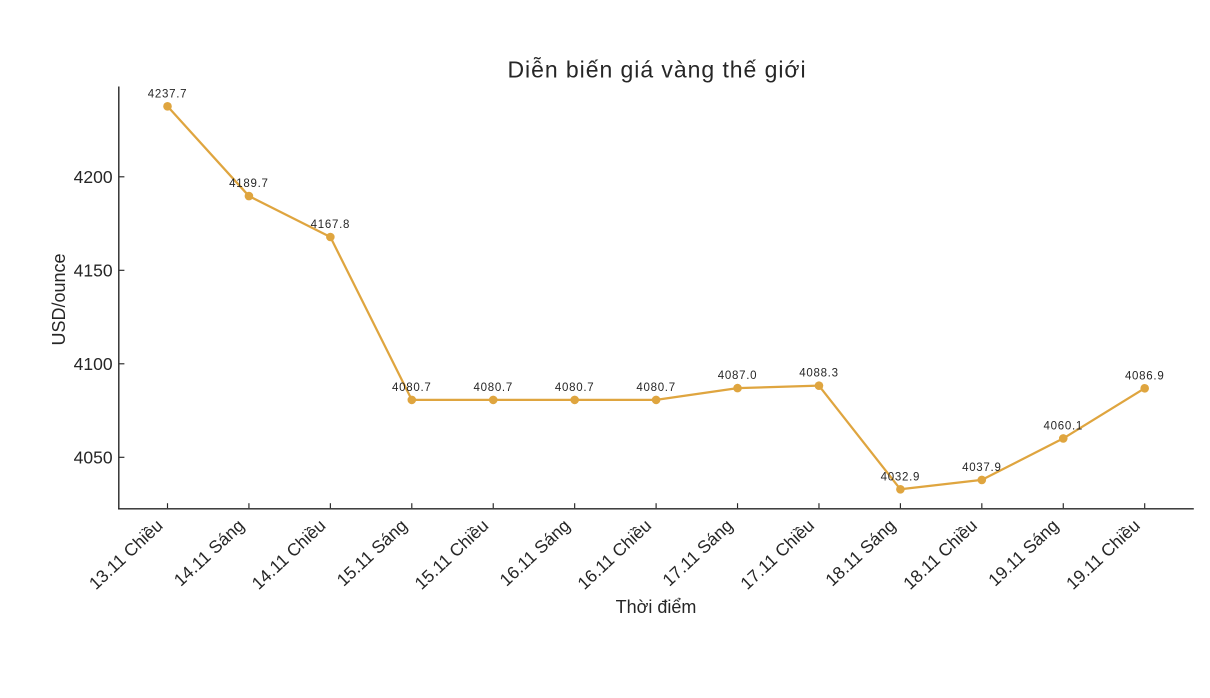 Image resolution: width=1210 pixels, height=698 pixels. Describe the element at coordinates (656, 607) in the screenshot. I see `svg-text: Thời điểm` at that location.